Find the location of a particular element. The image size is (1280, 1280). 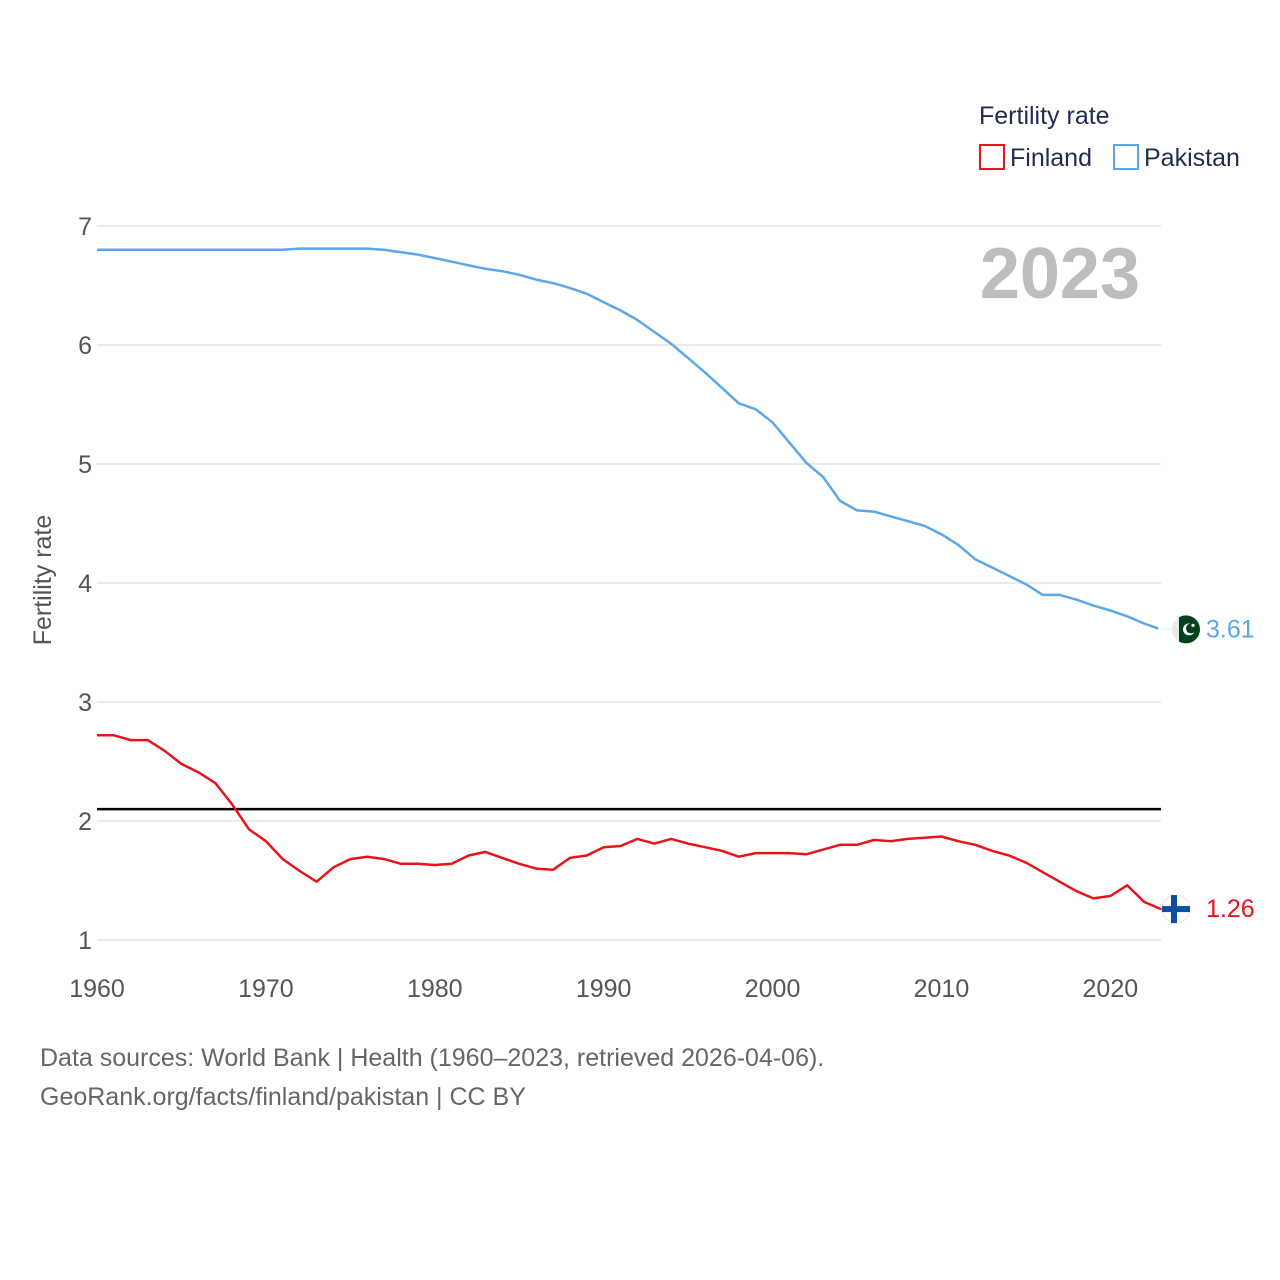

finland-flag-icon is located at coordinates (1176, 909).